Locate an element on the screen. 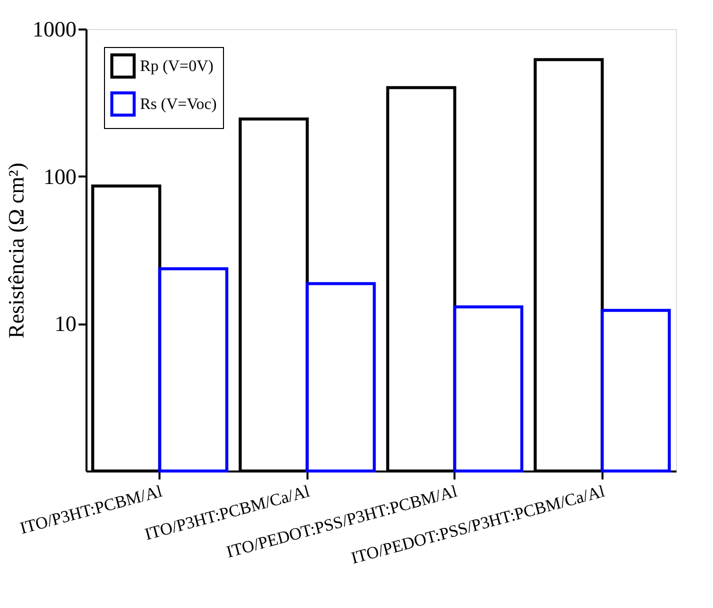  legend-label: Rp (V=0V) is located at coordinates (177, 66).